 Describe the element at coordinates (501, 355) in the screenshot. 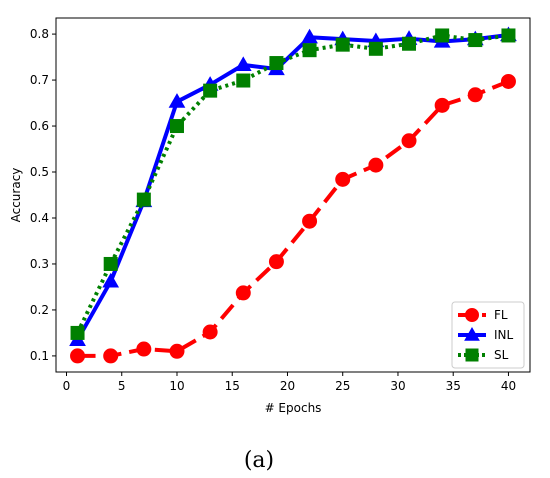

I see `legend-label: SL` at that location.